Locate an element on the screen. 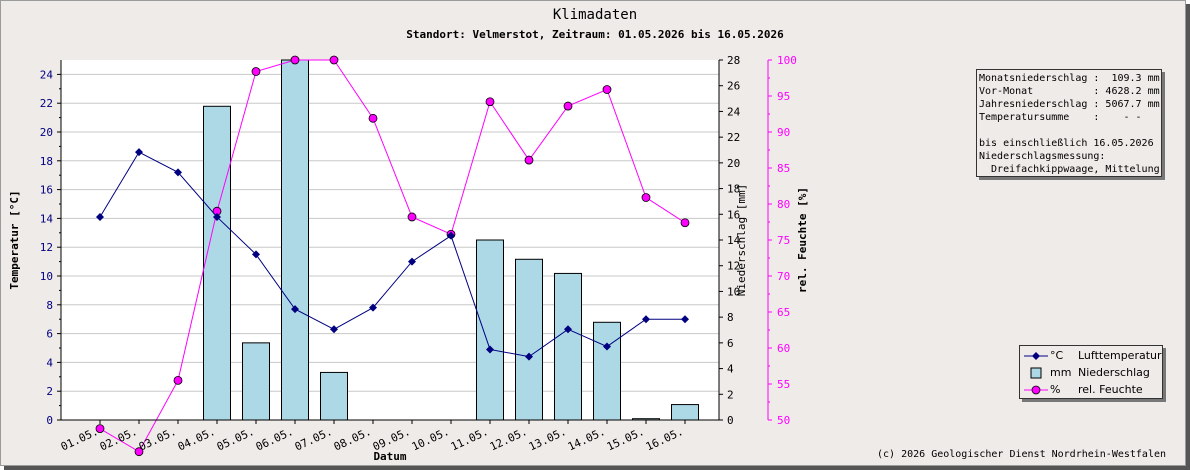 The width and height of the screenshot is (1190, 470). x-tick-label: 05.05. is located at coordinates (236, 439).